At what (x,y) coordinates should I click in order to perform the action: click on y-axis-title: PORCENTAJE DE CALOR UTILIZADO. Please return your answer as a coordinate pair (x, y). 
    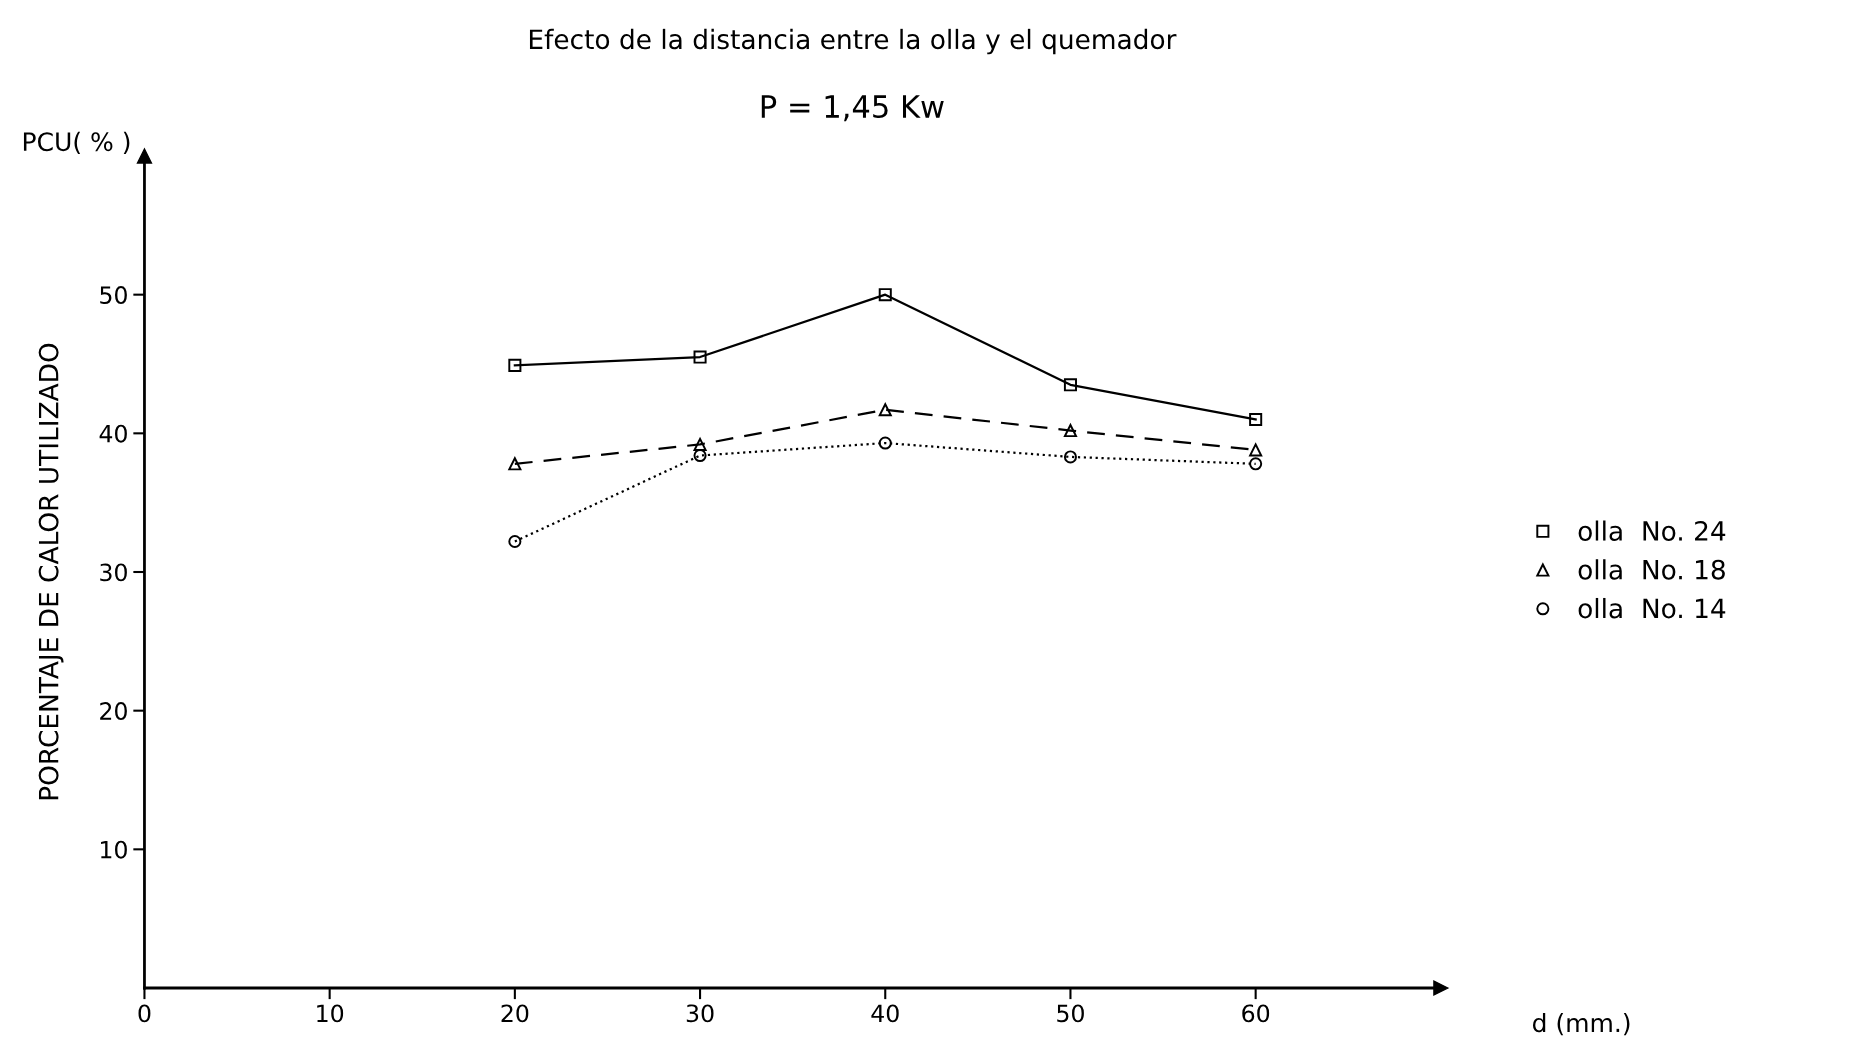
    Looking at the image, I should click on (51, 571).